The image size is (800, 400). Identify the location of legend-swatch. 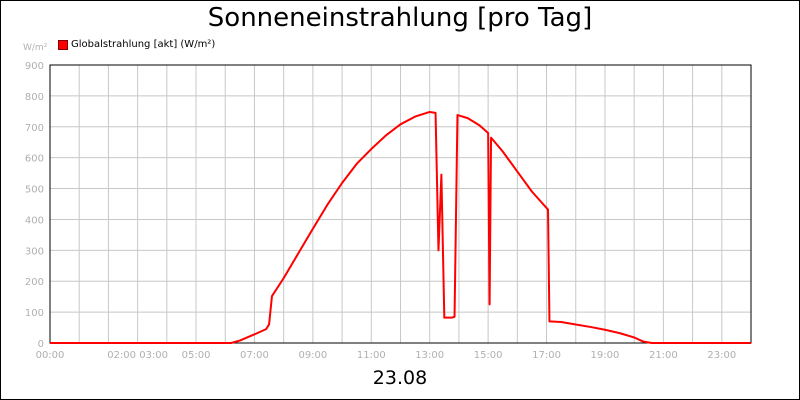
(63, 44).